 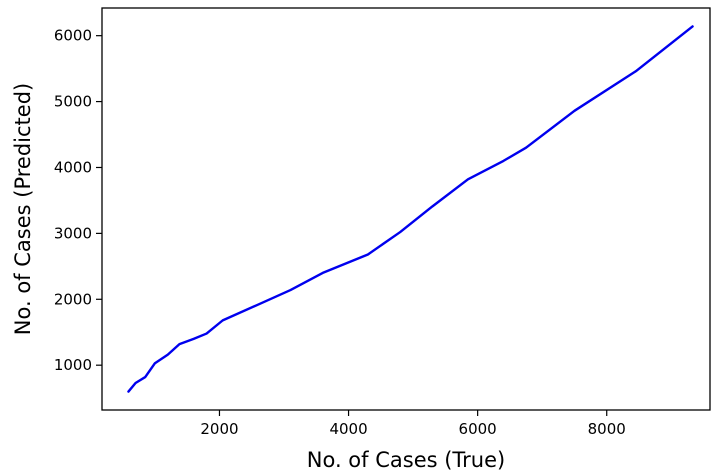 I want to click on y-axis-label: No. of Cases (Predicted), so click(x=23, y=209).